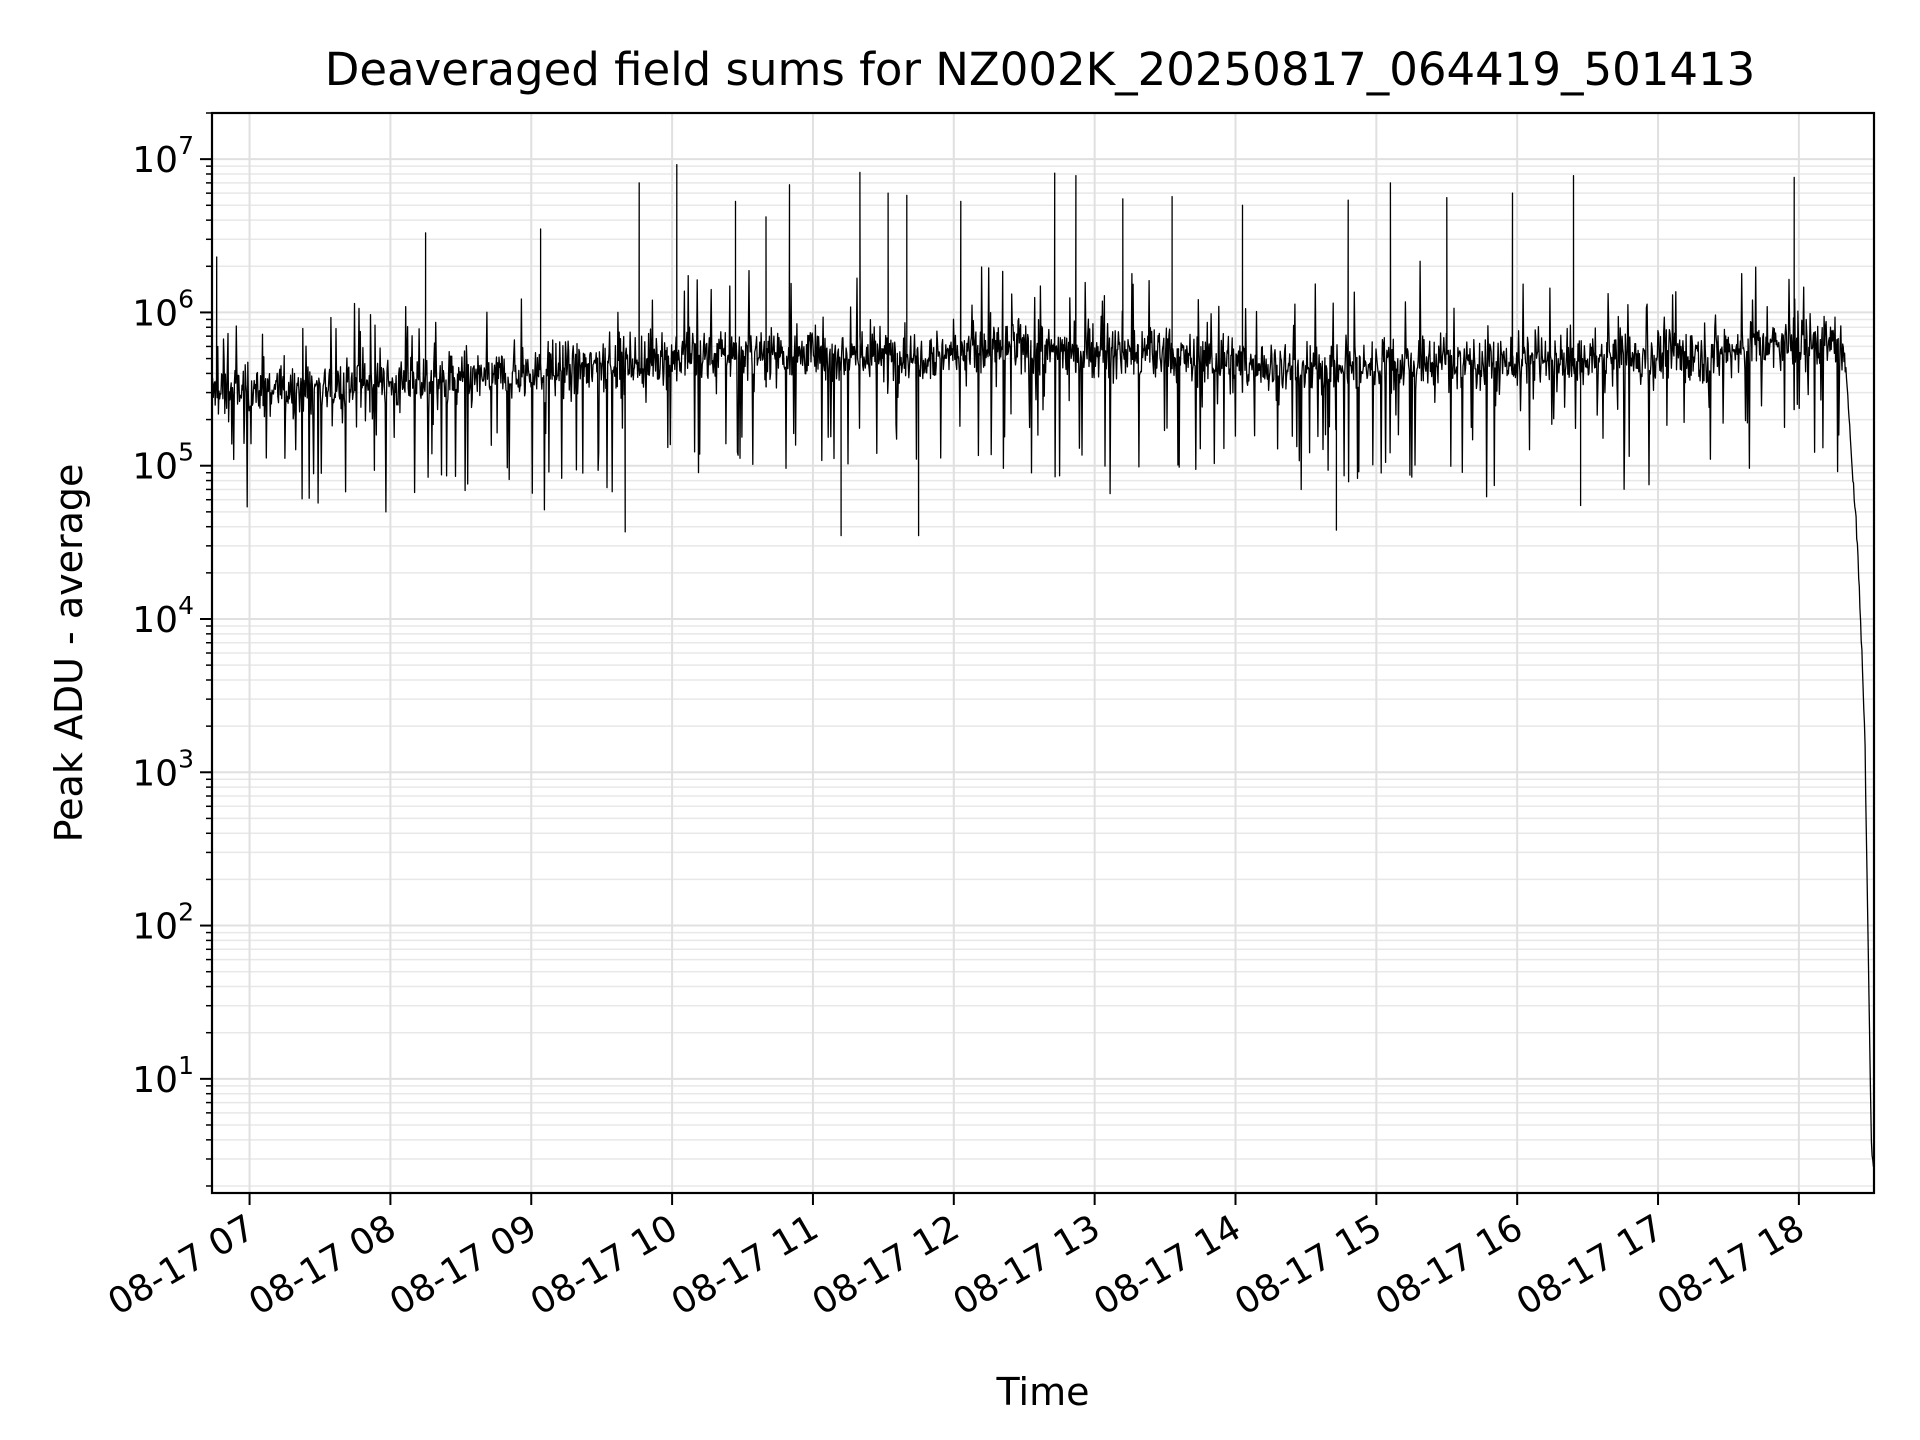  Describe the element at coordinates (1731, 1265) in the screenshot. I see `x-tick-label: 08-17 18` at that location.